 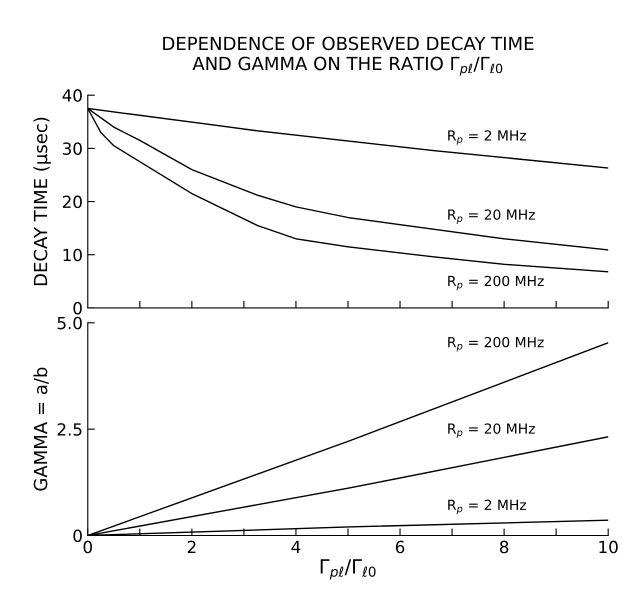 I want to click on y-tick-label: 2.5, so click(x=70, y=429).